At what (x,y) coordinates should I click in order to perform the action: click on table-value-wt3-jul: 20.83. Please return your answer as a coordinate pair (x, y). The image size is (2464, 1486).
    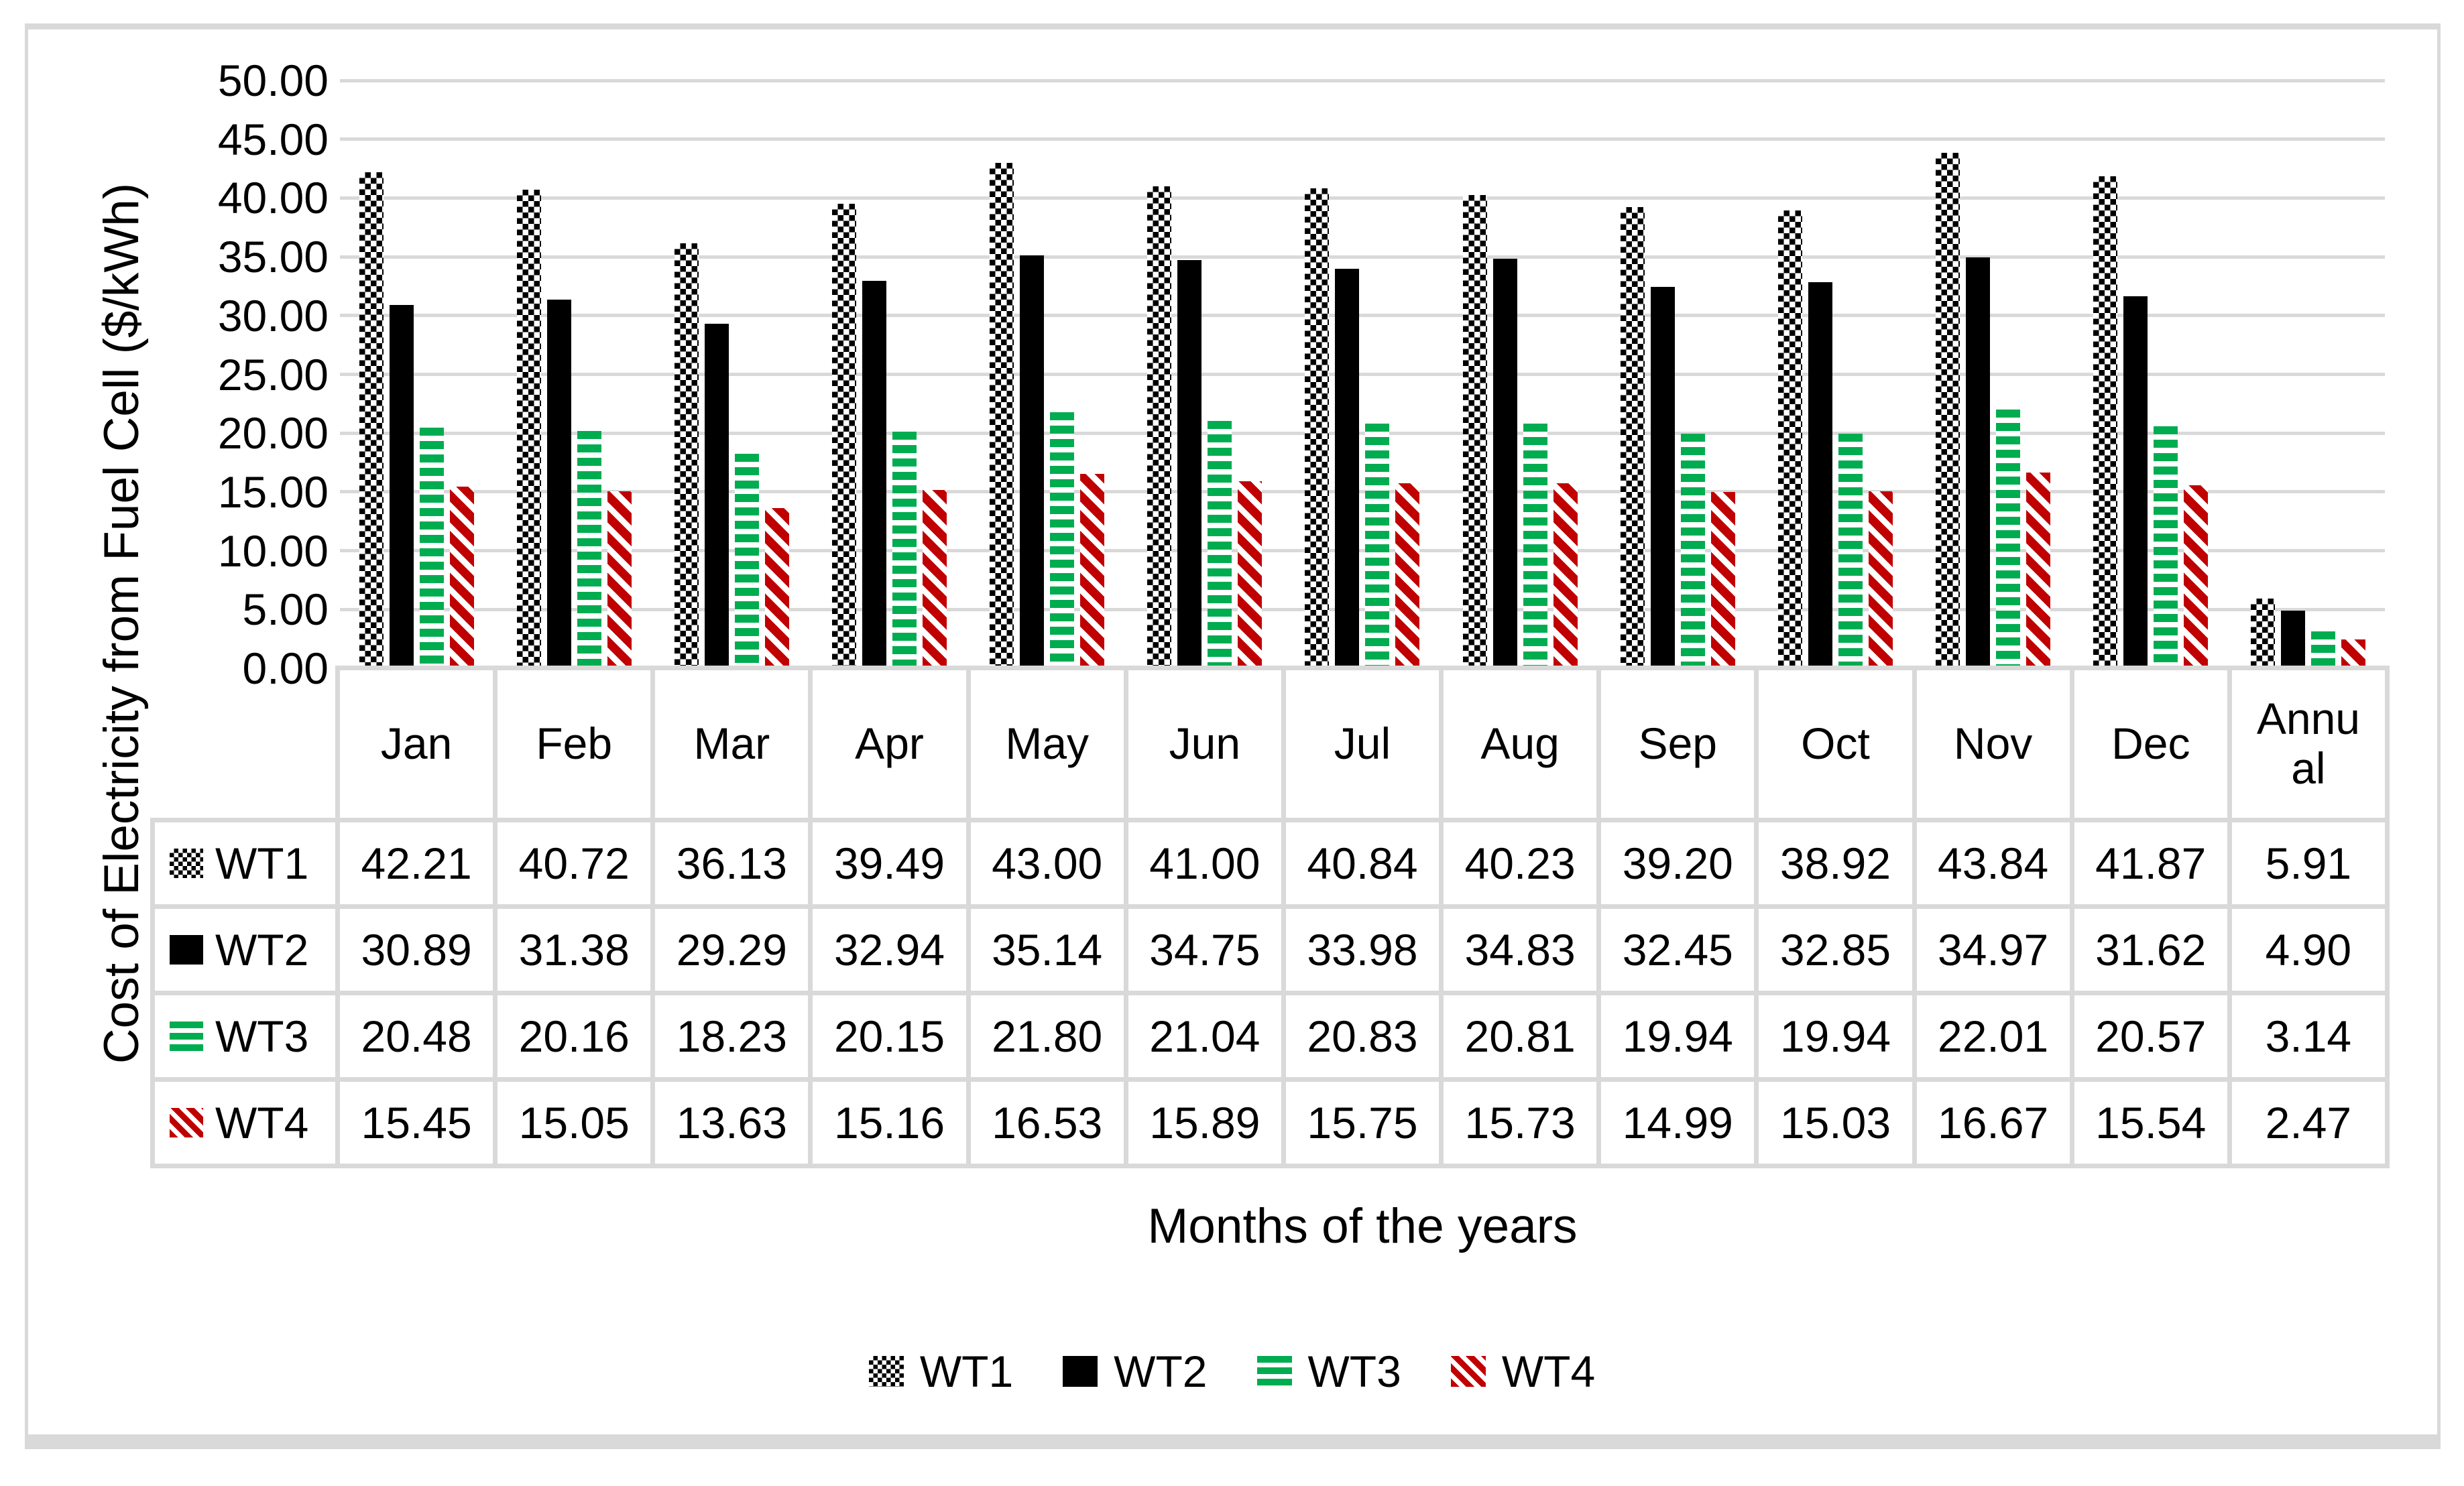
    Looking at the image, I should click on (1362, 1036).